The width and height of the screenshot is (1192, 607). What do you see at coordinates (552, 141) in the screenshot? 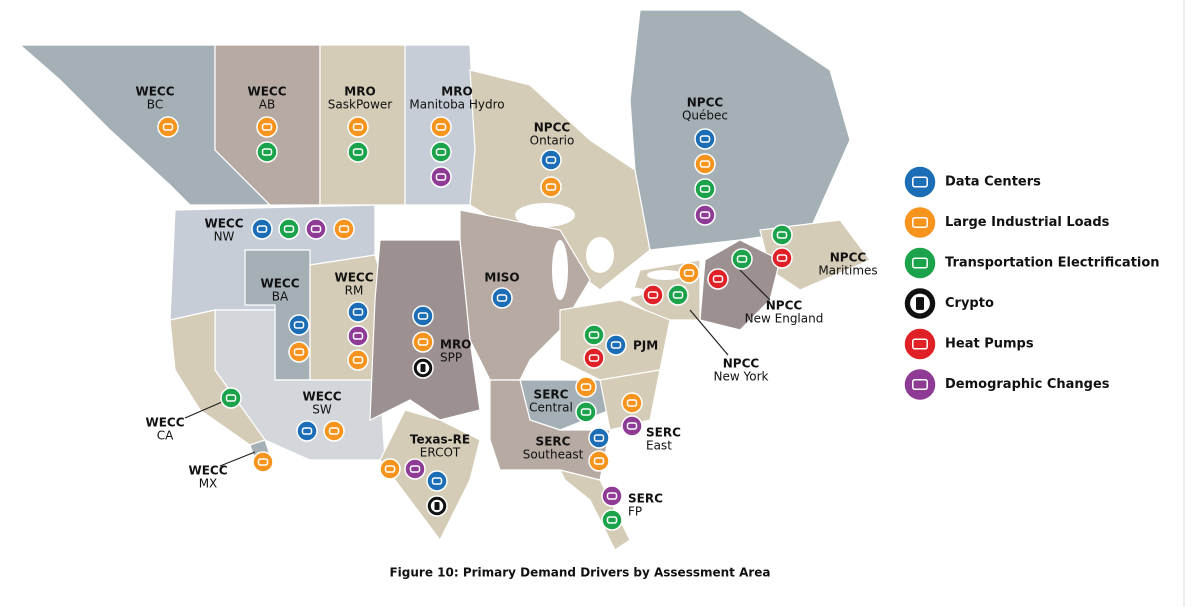
I see `region-name: Ontario` at bounding box center [552, 141].